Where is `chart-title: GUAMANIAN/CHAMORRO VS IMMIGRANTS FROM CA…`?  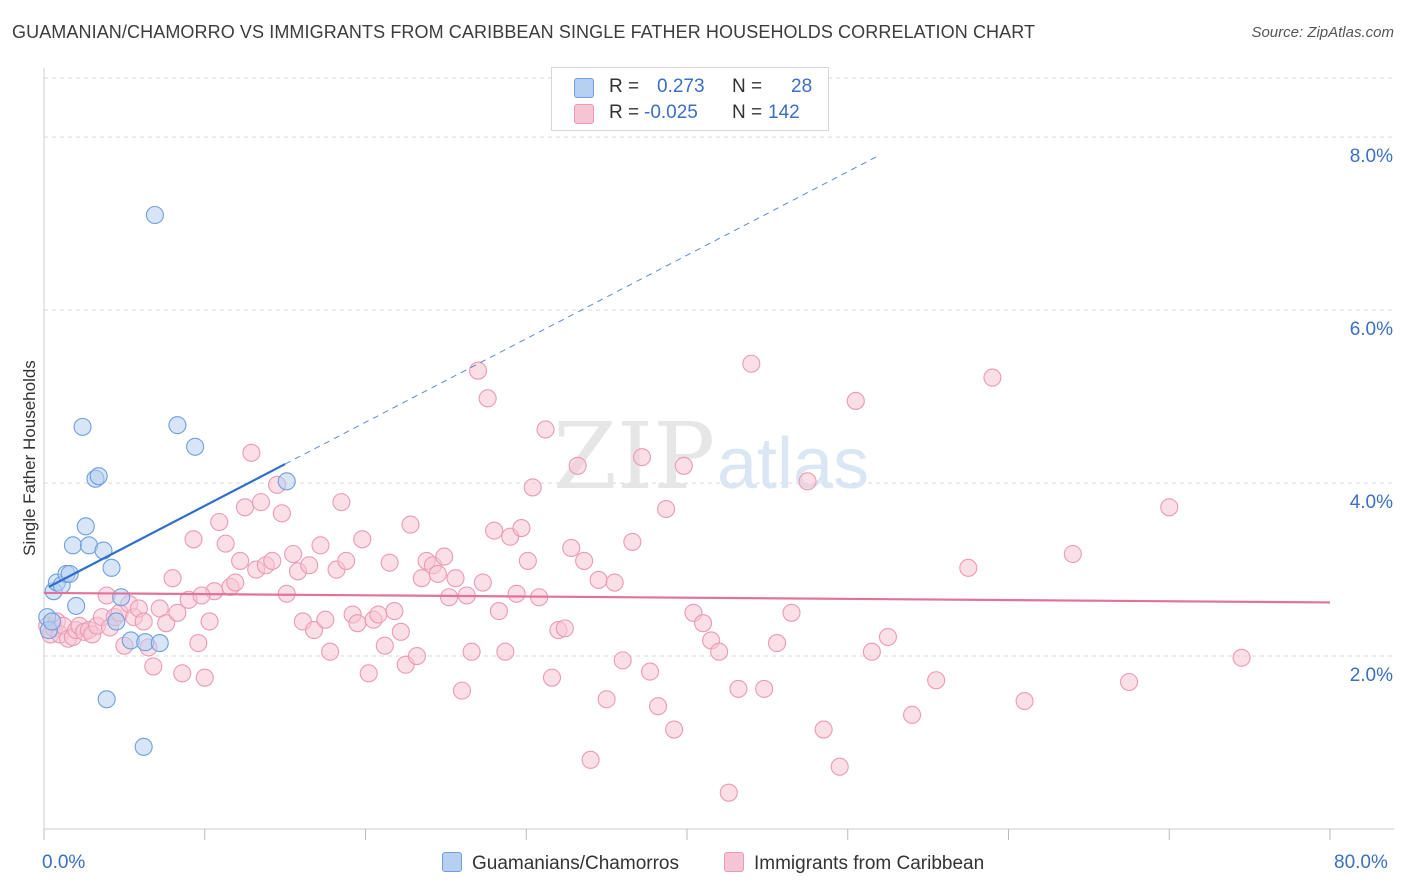 chart-title: GUAMANIAN/CHAMORRO VS IMMIGRANTS FROM CA… is located at coordinates (524, 32).